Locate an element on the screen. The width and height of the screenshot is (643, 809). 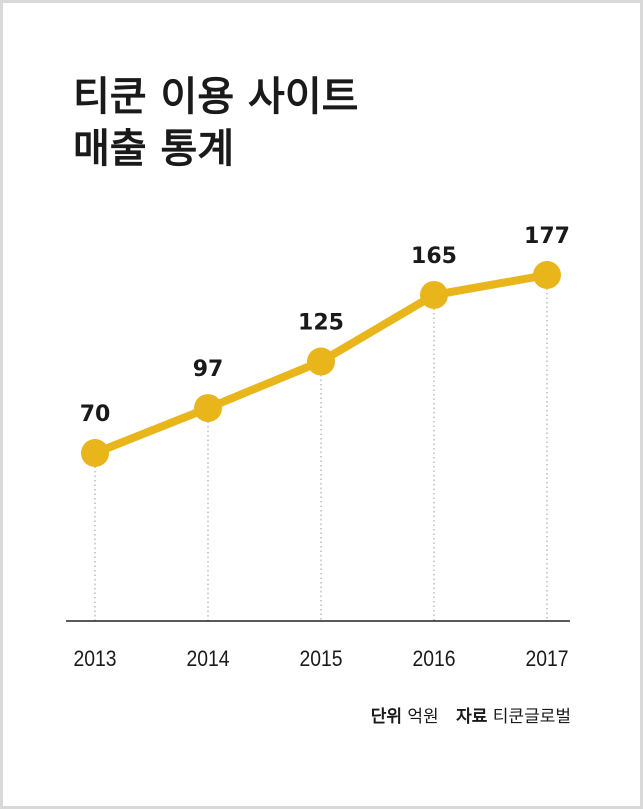
x-tick-label-2016: 2016 is located at coordinates (433, 659).